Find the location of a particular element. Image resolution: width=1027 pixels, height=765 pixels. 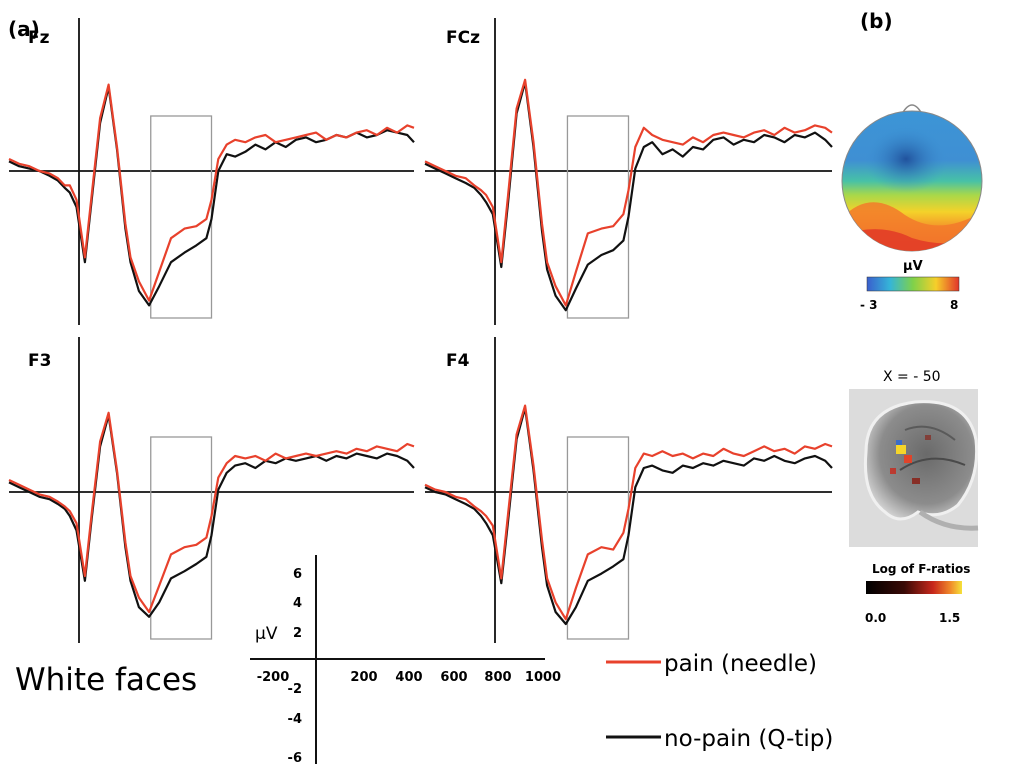

brain-slice: X = - 50 Log of F-ratios 0.0 1.5 is located at coordinates (914, 497).